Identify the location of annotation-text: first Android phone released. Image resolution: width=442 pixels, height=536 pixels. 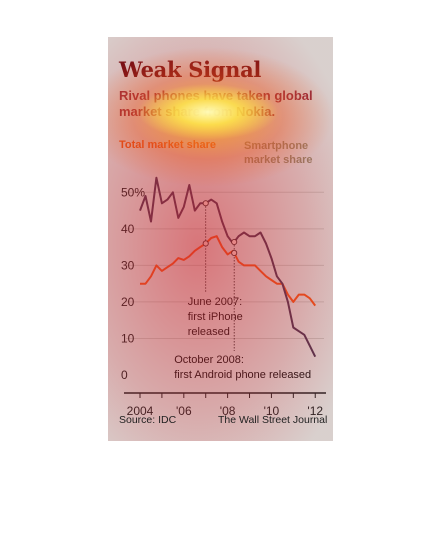
(242, 375).